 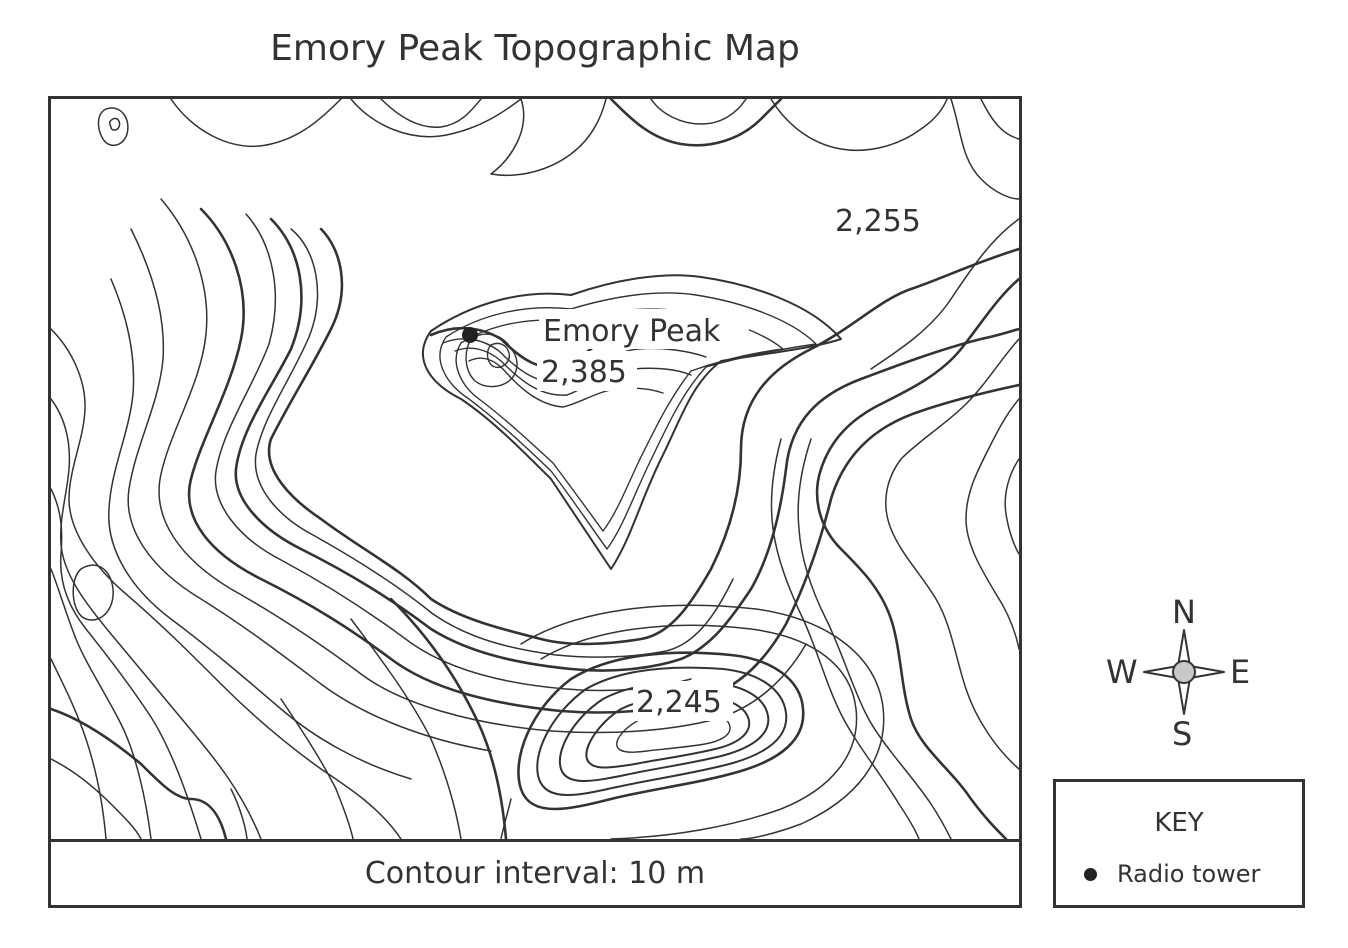 I want to click on compass-north: N, so click(x=1184, y=612).